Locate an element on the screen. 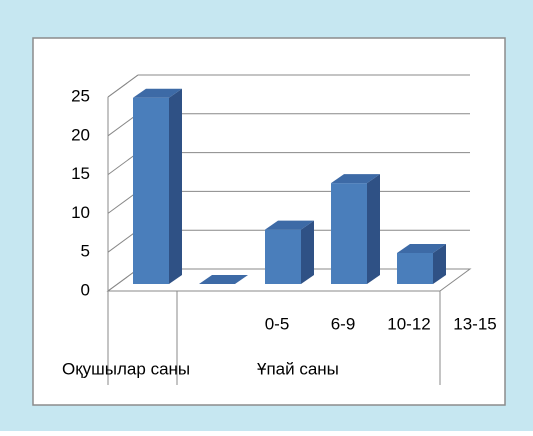 Image resolution: width=533 pixels, height=436 pixels. category-group-label: Оқушылар саны is located at coordinates (126, 368).